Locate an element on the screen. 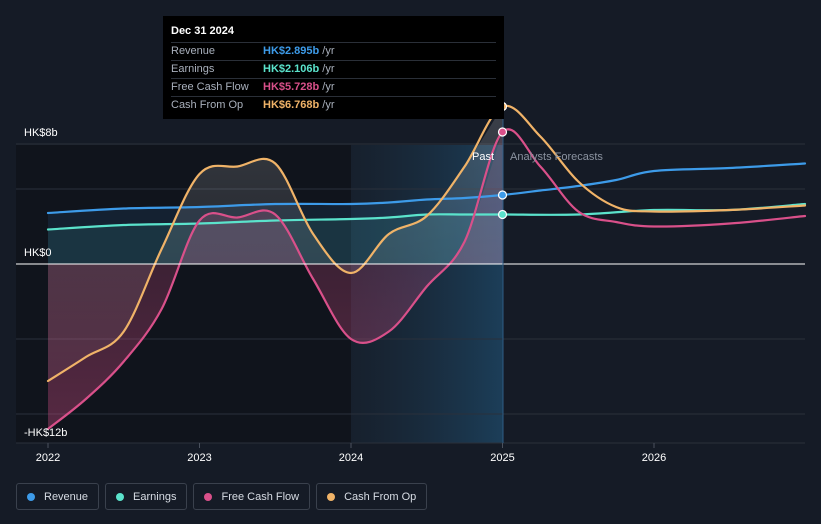  tooltip-row-revenue: Revenue HK$2.895b /yr is located at coordinates (333, 51).